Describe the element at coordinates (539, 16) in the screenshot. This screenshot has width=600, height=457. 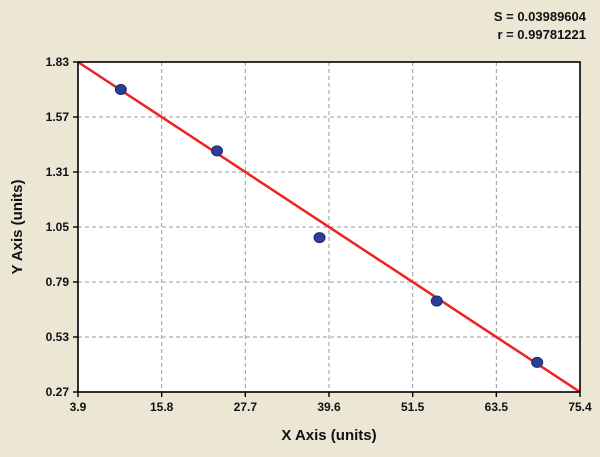
I see `stat-s-value: S = 0.03989604` at that location.